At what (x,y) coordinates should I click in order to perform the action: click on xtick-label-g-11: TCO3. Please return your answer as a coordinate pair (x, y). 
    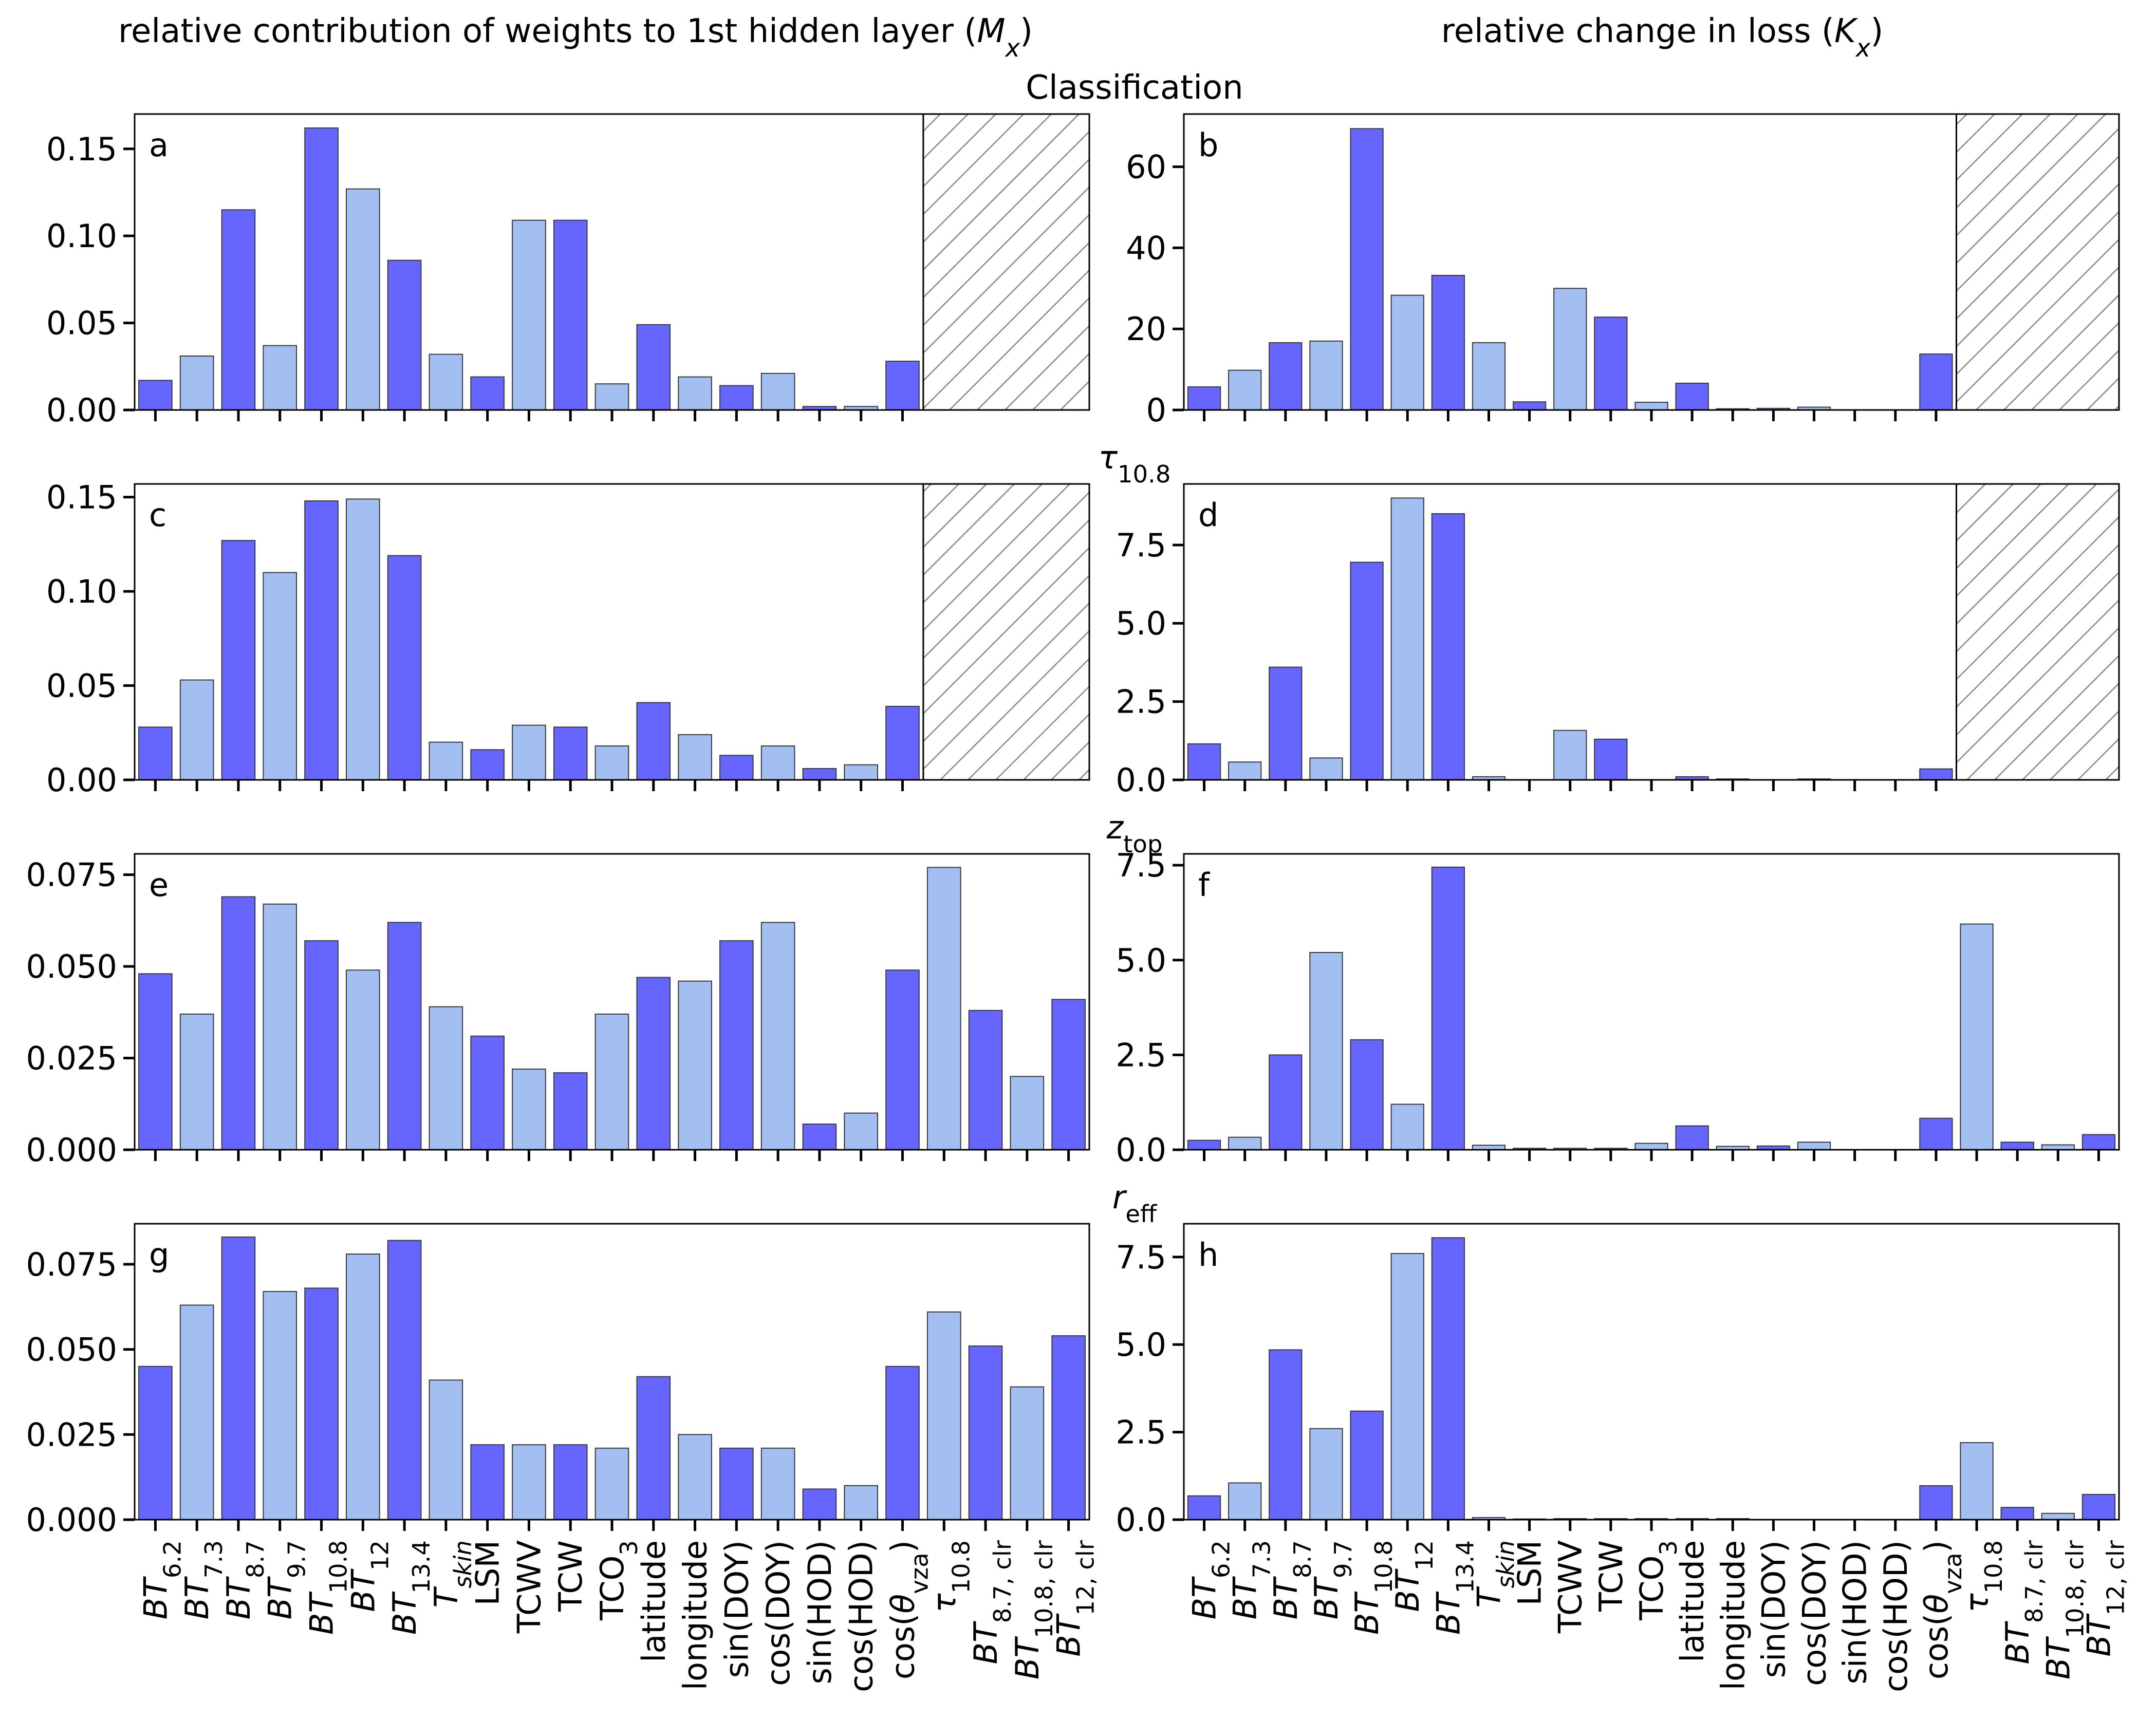
    Looking at the image, I should click on (618, 1580).